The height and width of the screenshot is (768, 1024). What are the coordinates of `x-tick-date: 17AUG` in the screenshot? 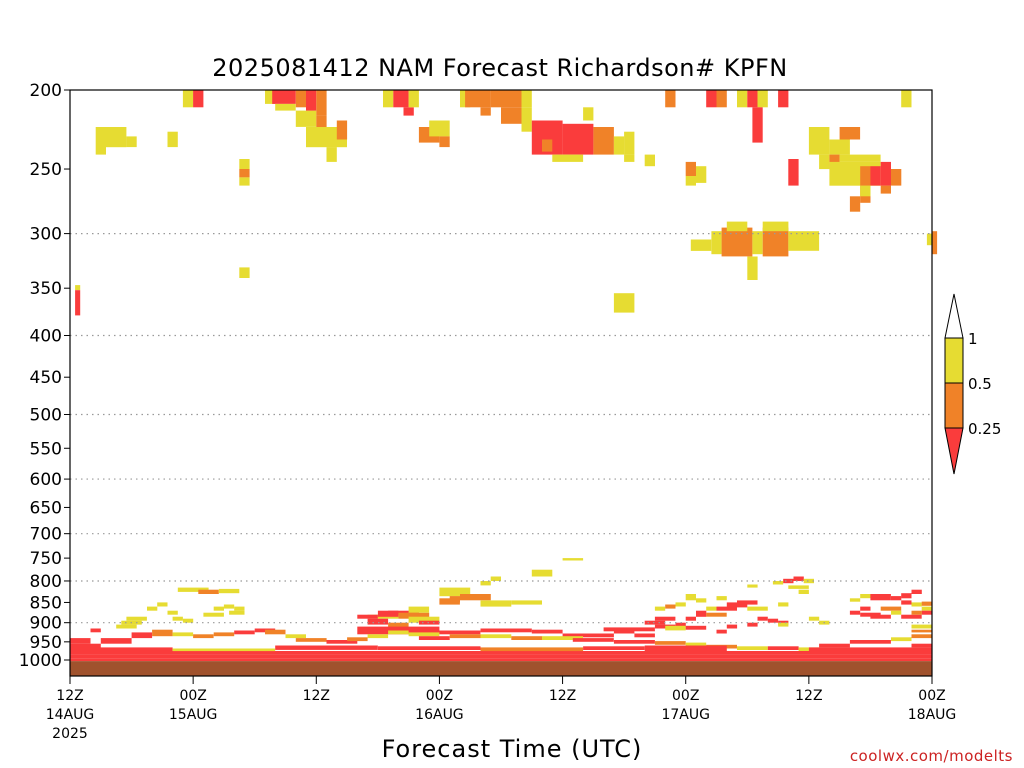 It's located at (685, 715).